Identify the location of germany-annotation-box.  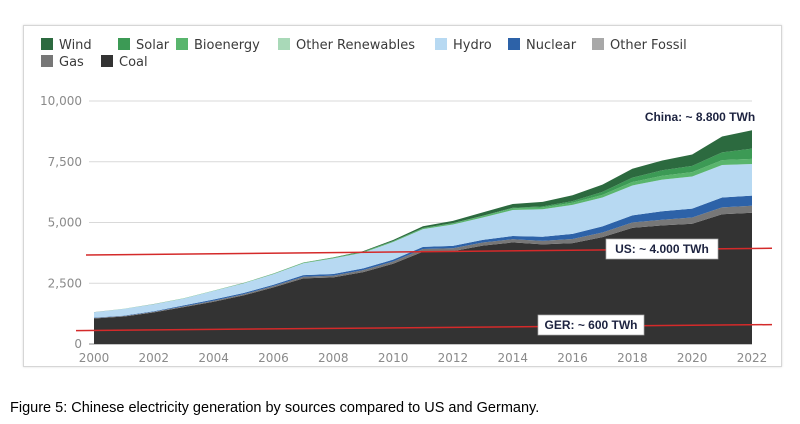
(591, 325).